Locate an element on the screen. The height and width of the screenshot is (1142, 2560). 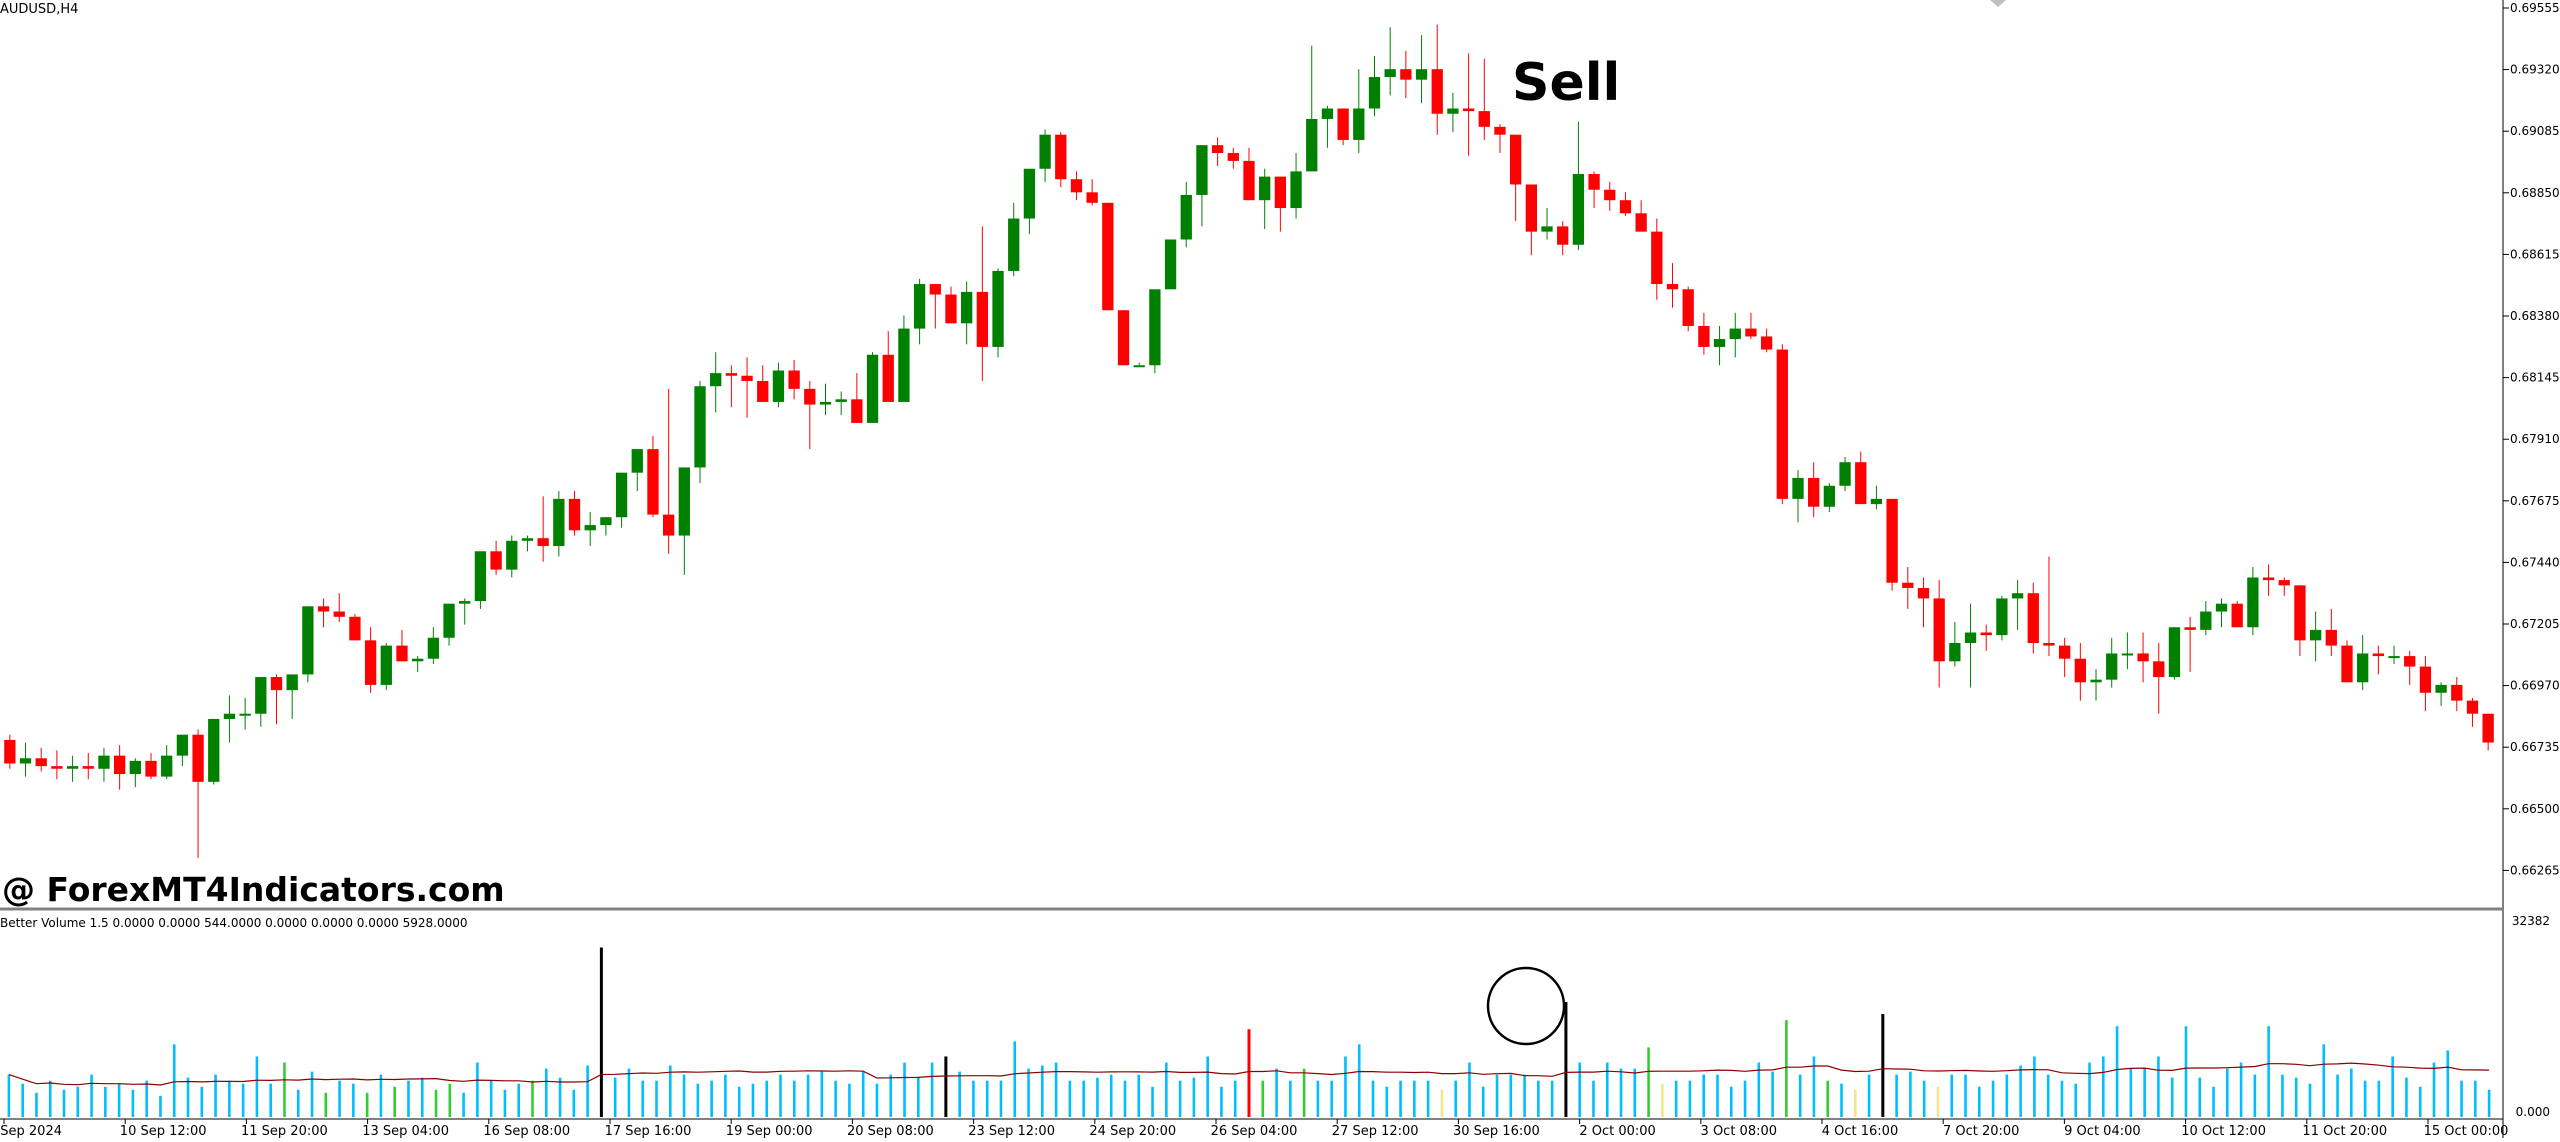
price-tick-label: 0.69555 is located at coordinates (2535, 8).